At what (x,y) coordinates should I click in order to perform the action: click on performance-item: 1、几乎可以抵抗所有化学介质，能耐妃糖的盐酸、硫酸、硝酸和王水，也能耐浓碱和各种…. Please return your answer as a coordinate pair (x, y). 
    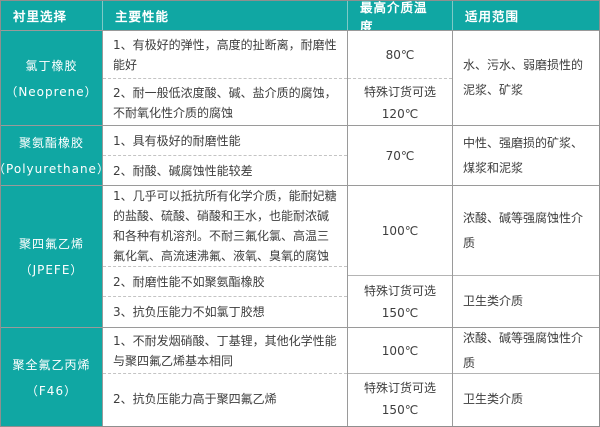
    Looking at the image, I should click on (225, 226).